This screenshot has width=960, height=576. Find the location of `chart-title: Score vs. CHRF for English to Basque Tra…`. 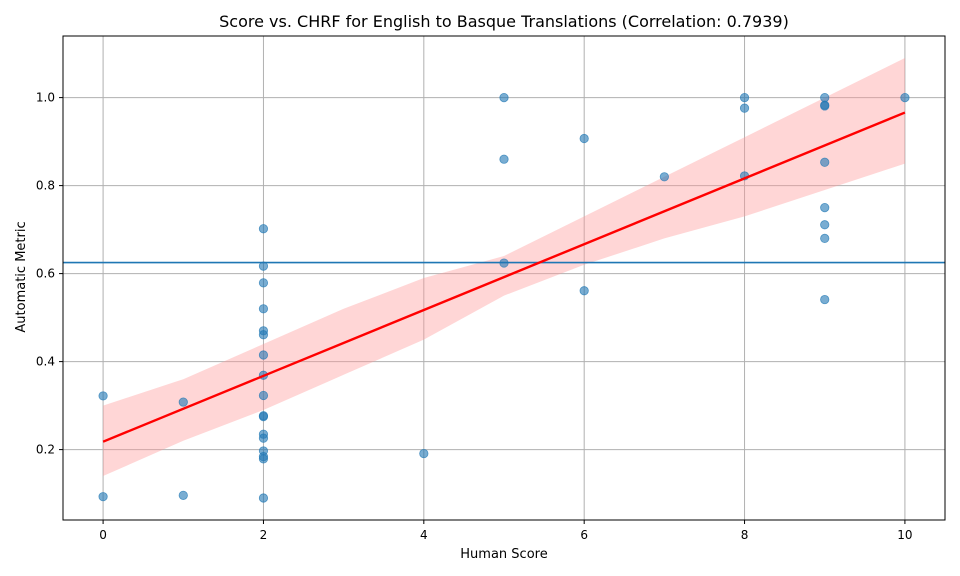

chart-title: Score vs. CHRF for English to Basque Tra… is located at coordinates (504, 21).